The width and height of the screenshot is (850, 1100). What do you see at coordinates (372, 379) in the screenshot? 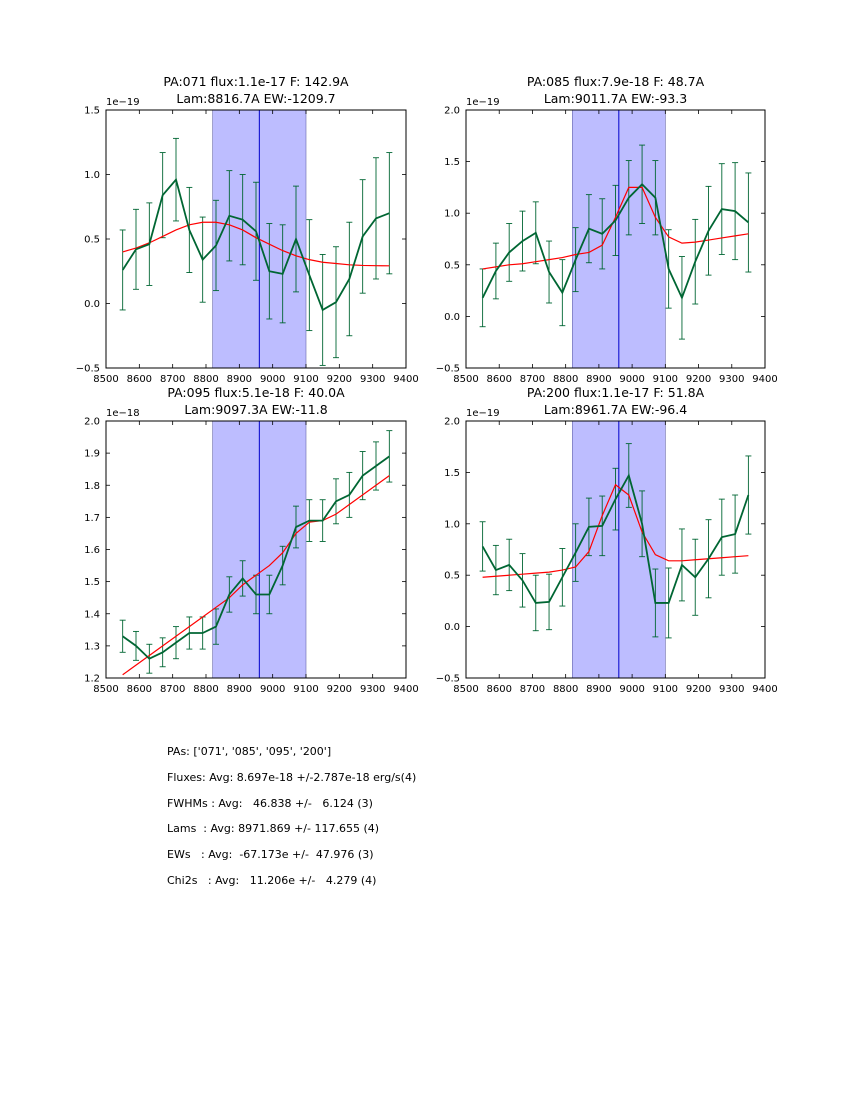
I see `chart-1-x-tick-label: 9300` at bounding box center [372, 379].